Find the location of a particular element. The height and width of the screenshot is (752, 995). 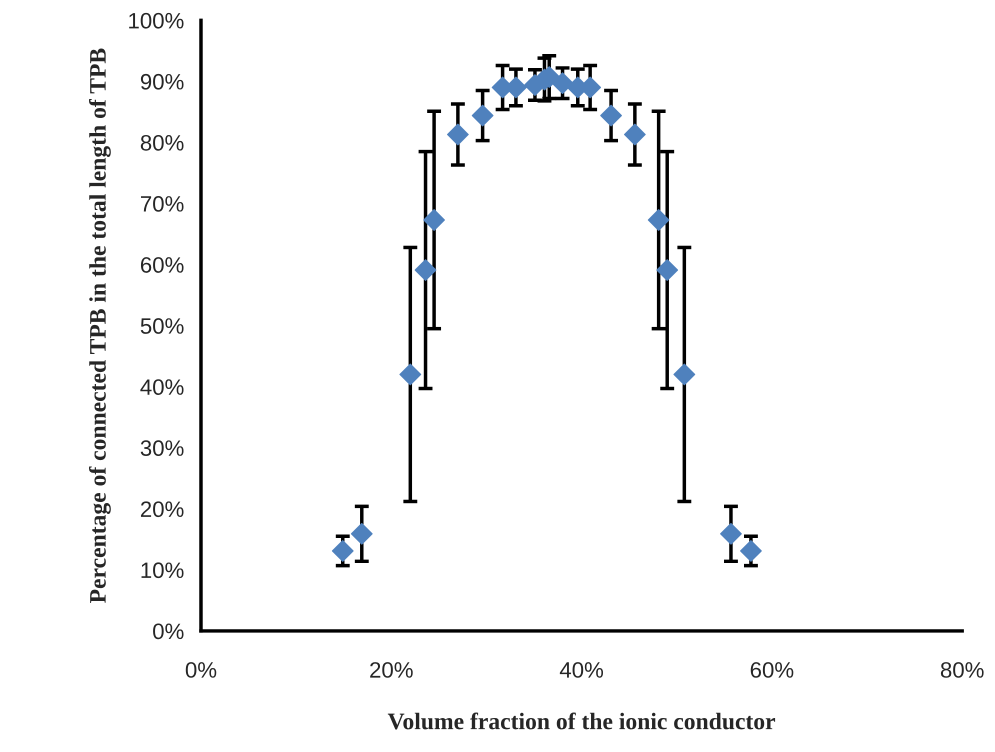

x-tick-label: 80% is located at coordinates (962, 670).